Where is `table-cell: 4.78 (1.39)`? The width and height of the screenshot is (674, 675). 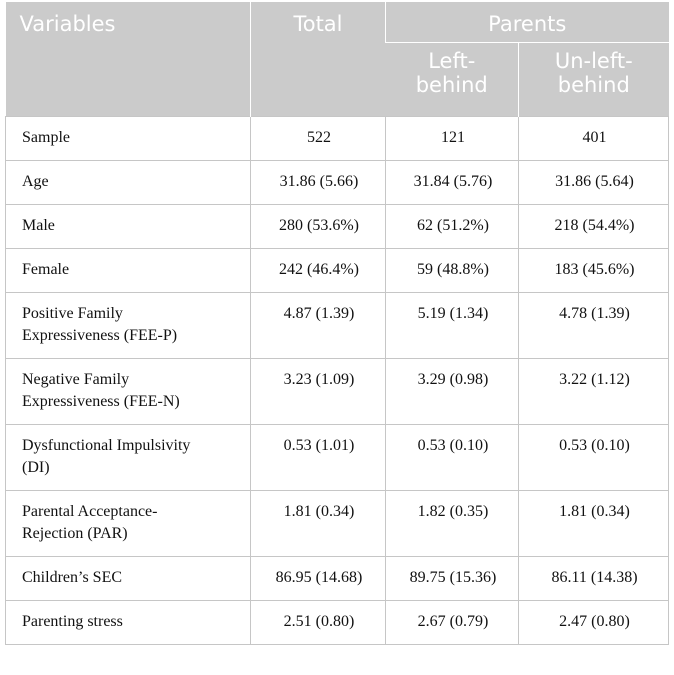
table-cell: 4.78 (1.39) is located at coordinates (593, 325).